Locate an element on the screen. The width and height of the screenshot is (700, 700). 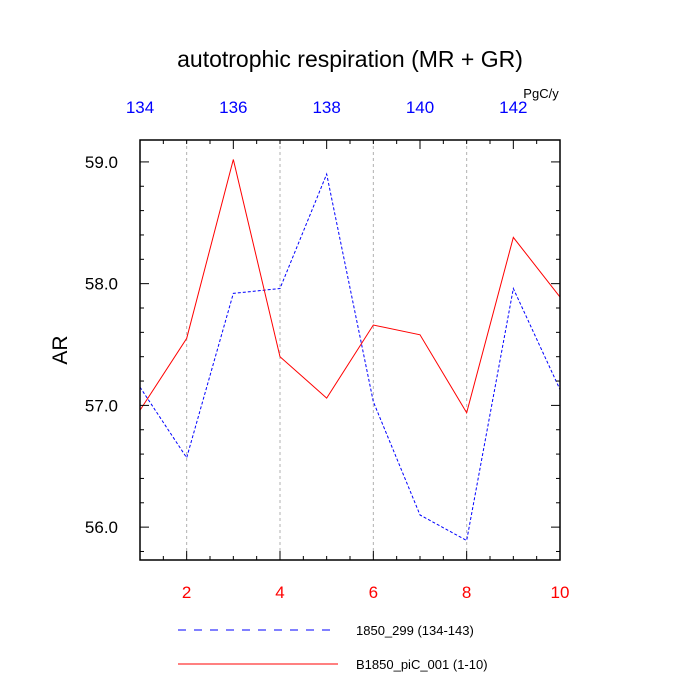
y-axis-label: AR is located at coordinates (60, 349).